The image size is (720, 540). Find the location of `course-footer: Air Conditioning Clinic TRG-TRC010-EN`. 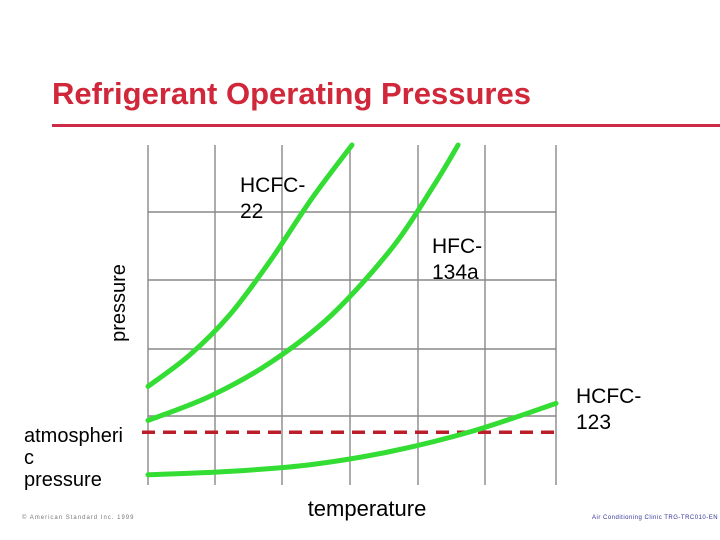

course-footer: Air Conditioning Clinic TRG-TRC010-EN is located at coordinates (655, 518).